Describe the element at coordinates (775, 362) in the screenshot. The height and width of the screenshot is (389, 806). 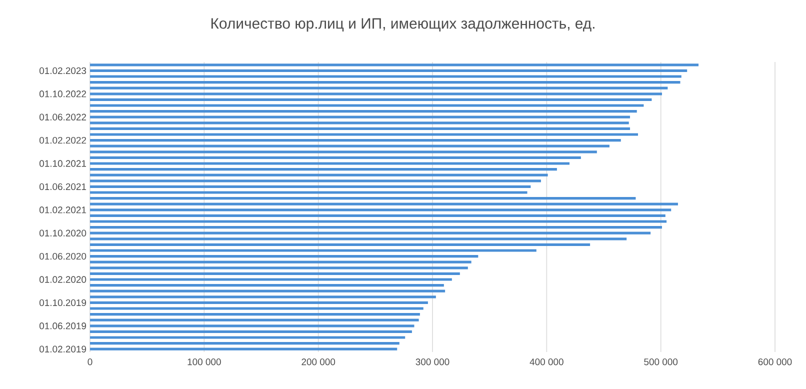
I see `x-tick-label: 600 000` at that location.